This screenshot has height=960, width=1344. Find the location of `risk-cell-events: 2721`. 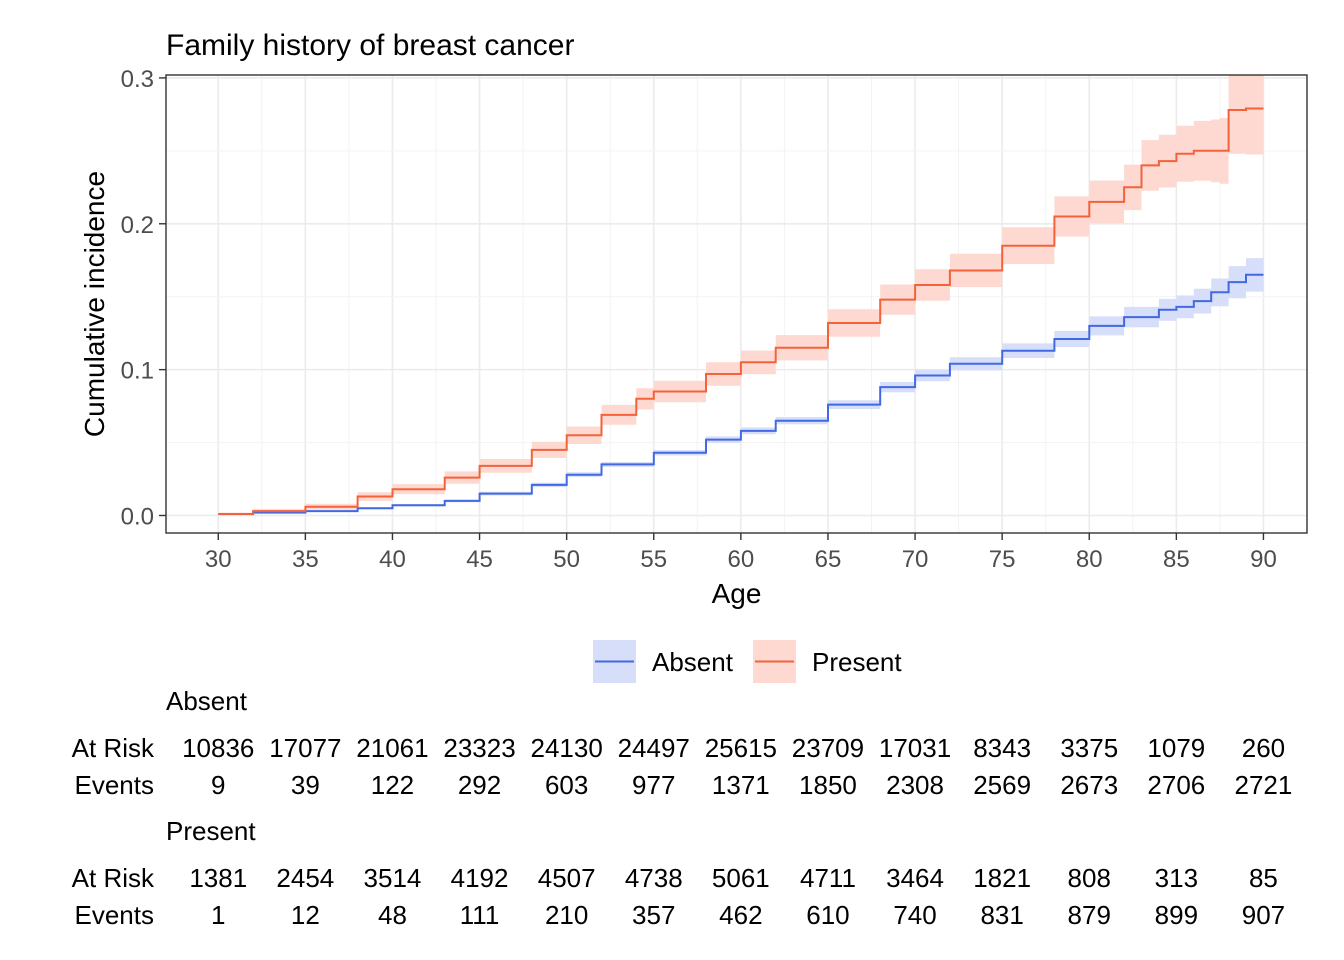

risk-cell-events: 2721 is located at coordinates (1263, 785).